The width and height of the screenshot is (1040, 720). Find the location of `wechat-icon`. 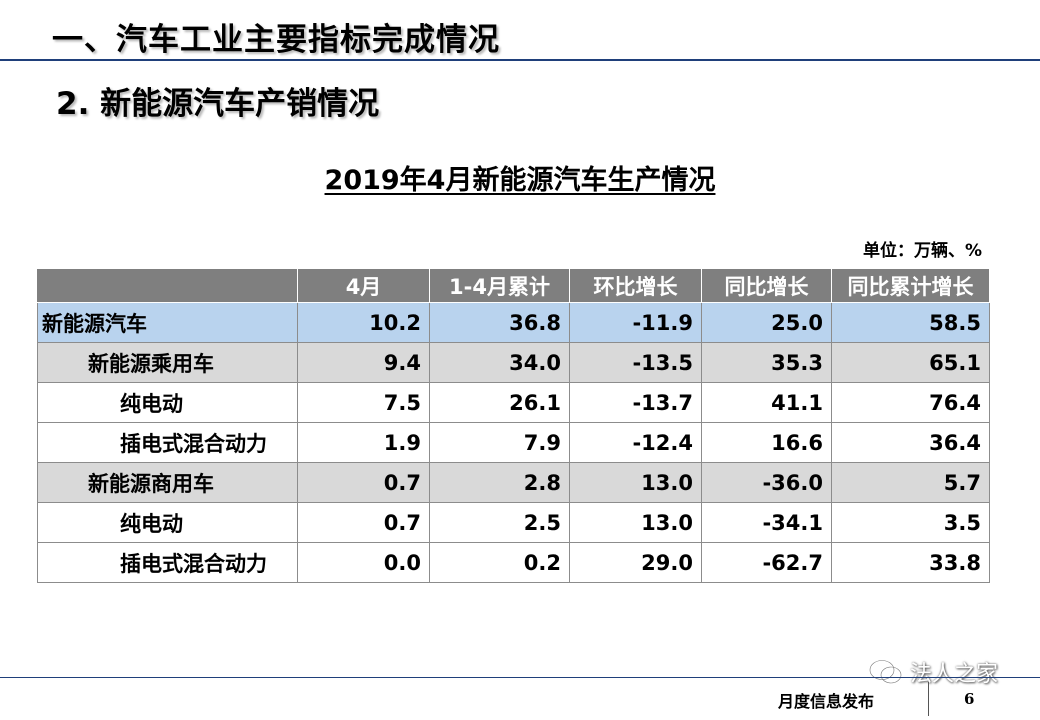

wechat-icon is located at coordinates (885, 672).